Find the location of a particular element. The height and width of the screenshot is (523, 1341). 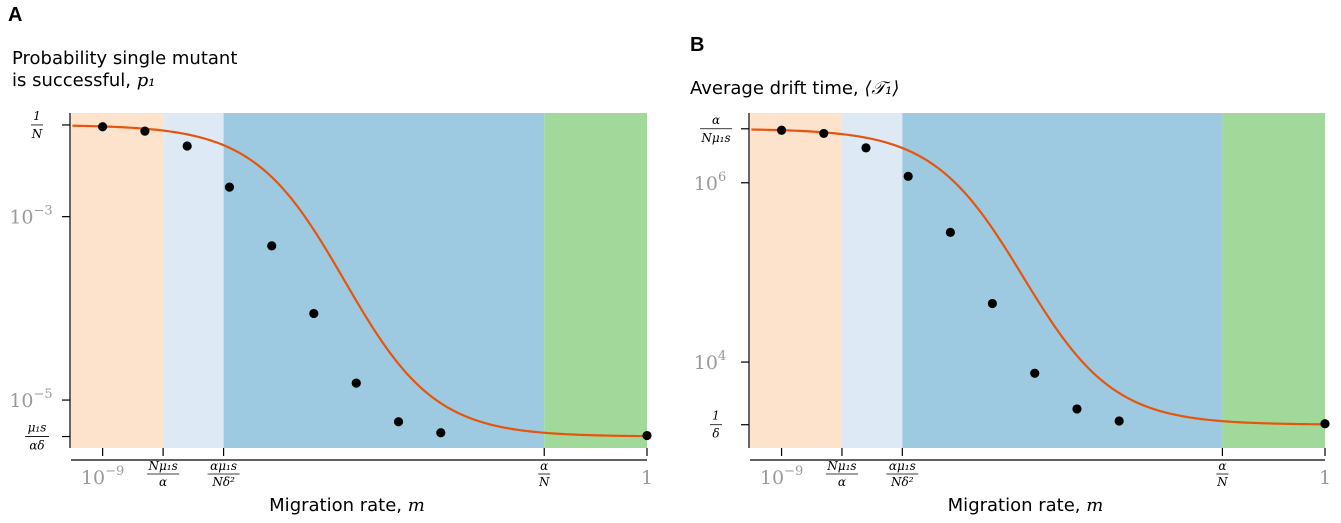

y-tick-label-numerator: α is located at coordinates (716, 120).